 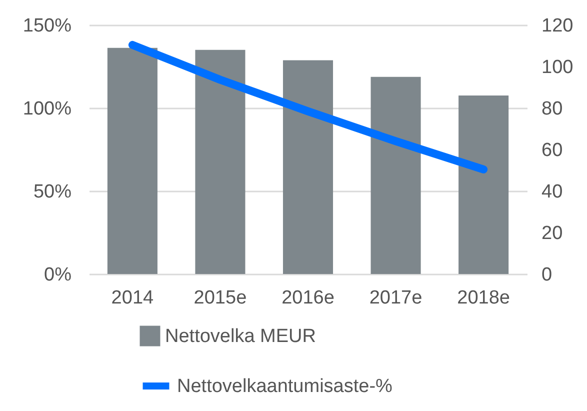 What do you see at coordinates (220, 298) in the screenshot?
I see `x-tick-label: 2015e` at bounding box center [220, 298].